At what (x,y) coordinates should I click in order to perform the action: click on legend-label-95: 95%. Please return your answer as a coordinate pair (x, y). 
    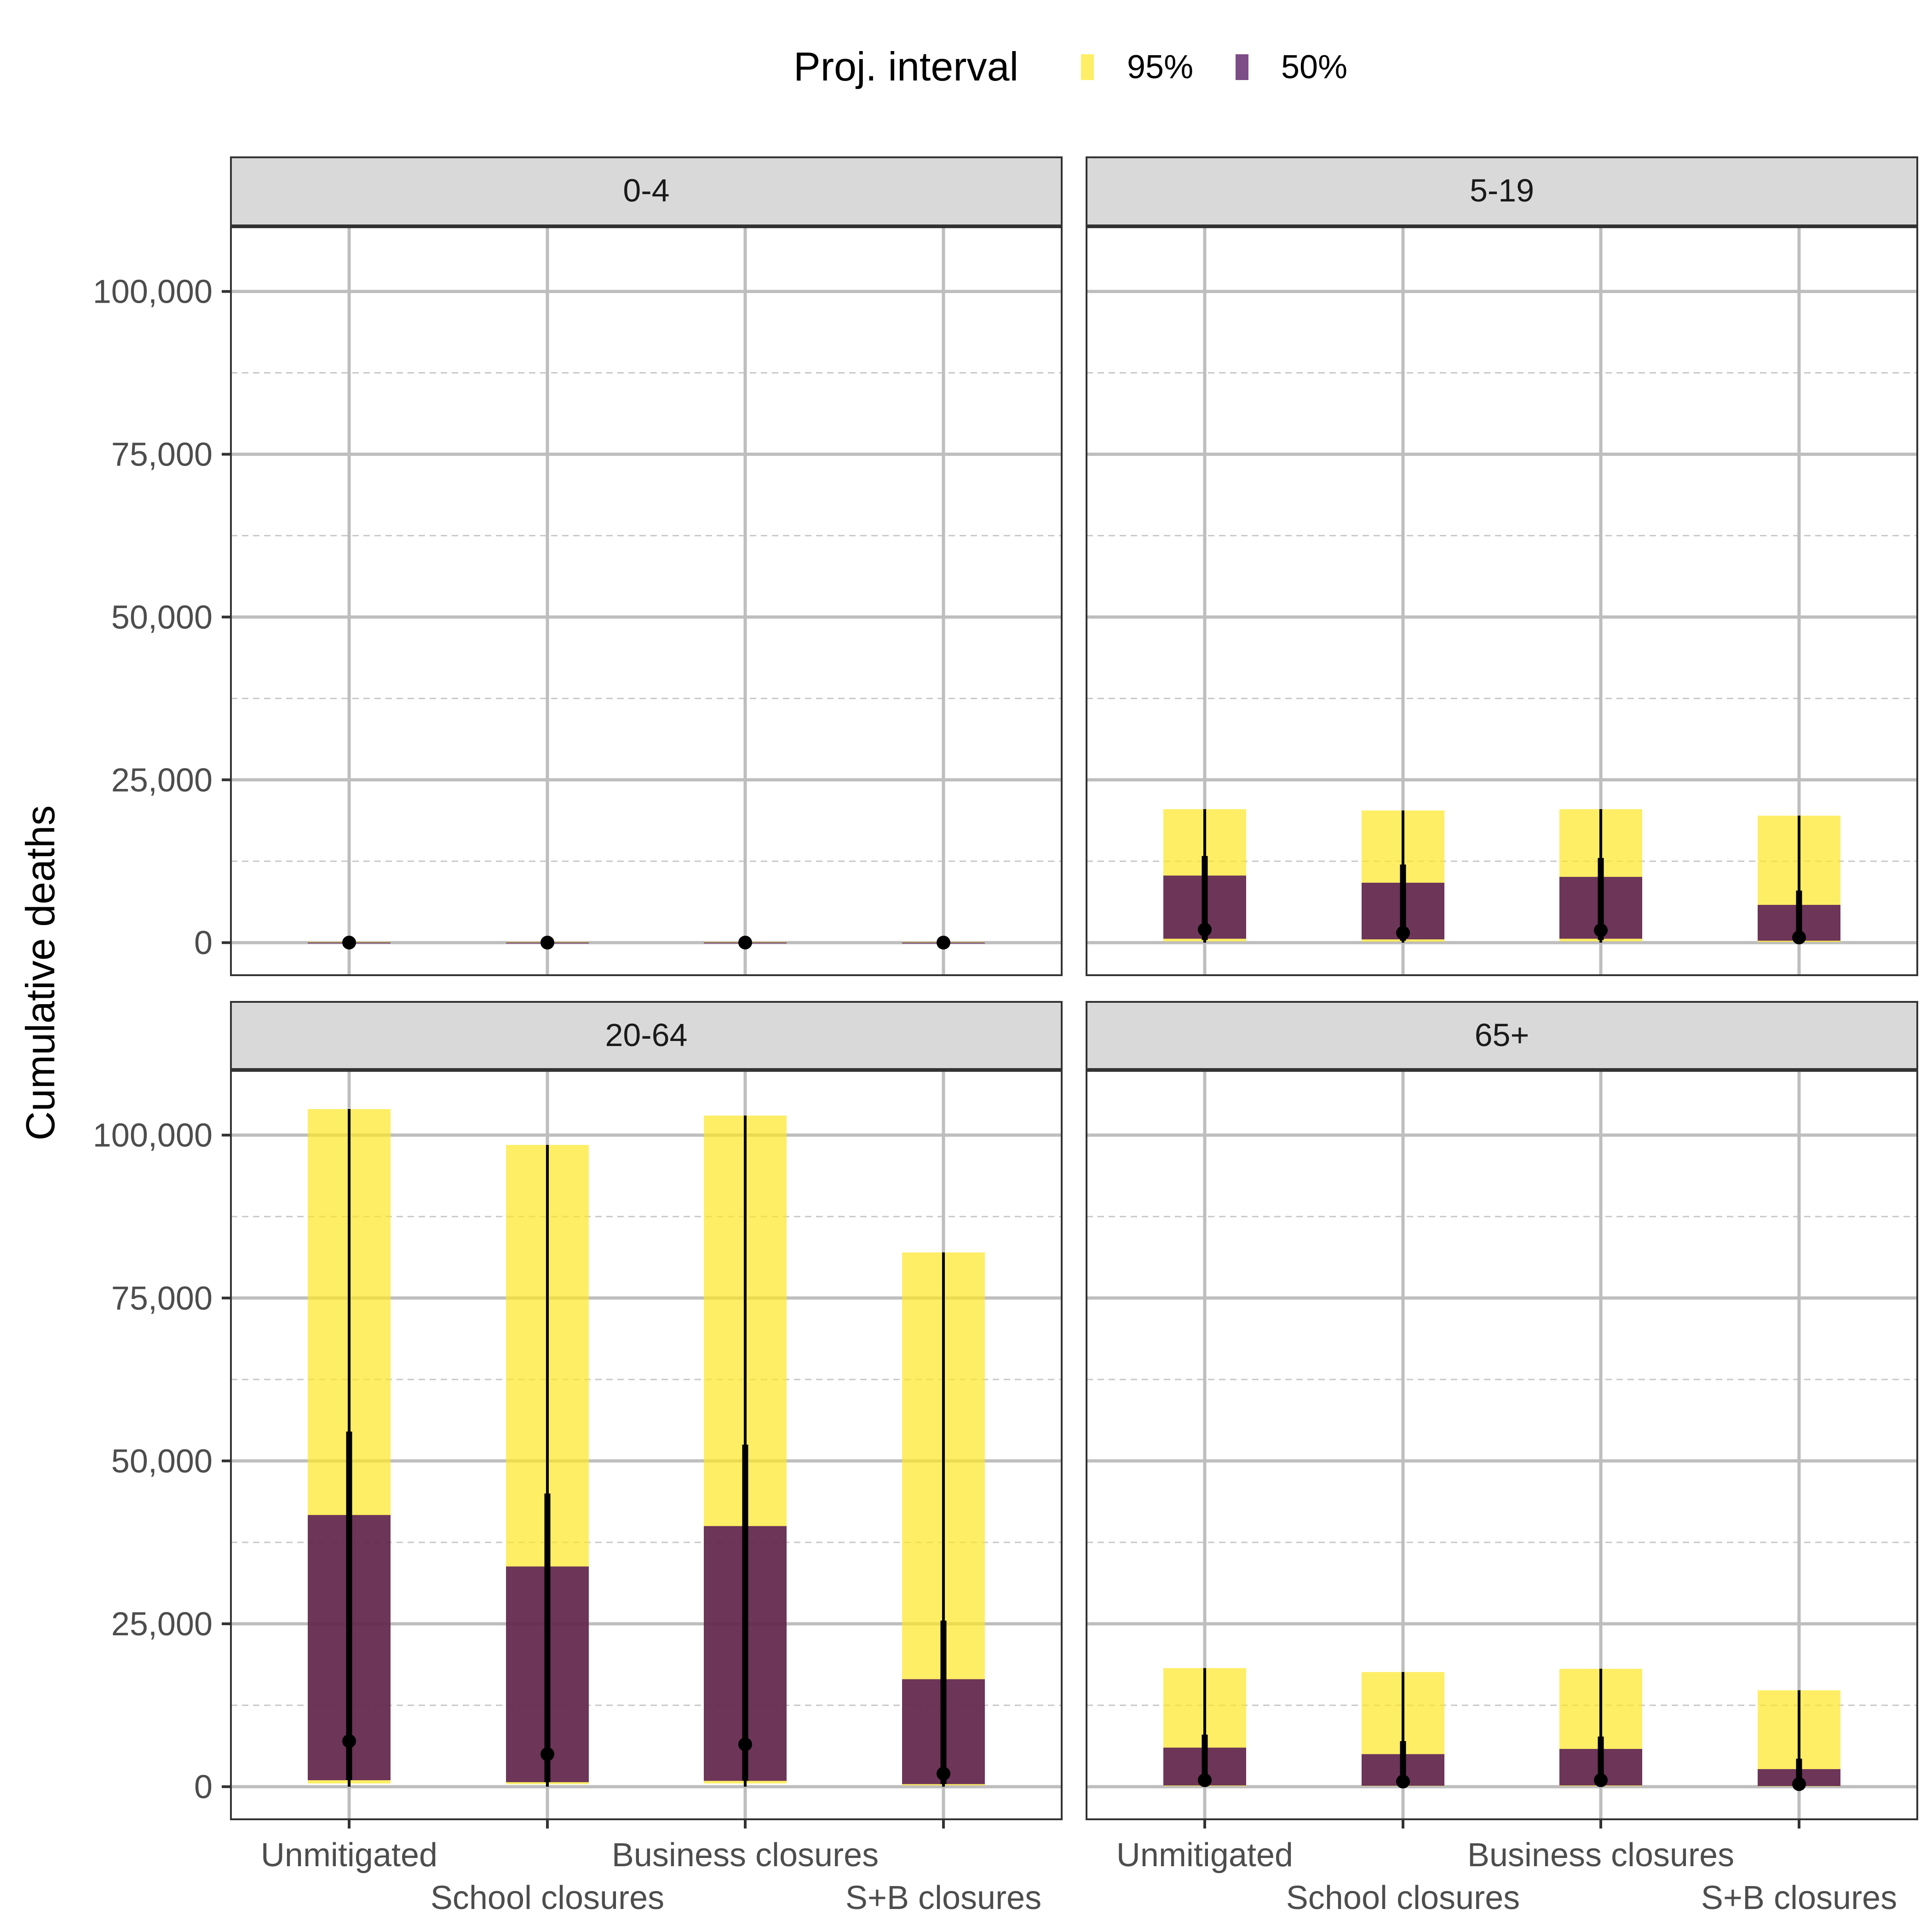
    Looking at the image, I should click on (1160, 67).